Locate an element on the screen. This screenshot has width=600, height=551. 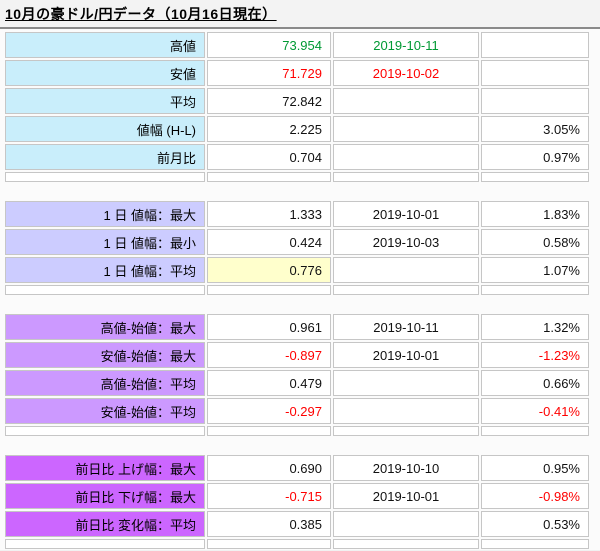
row-label: 高値-始値：最大 is located at coordinates (105, 327).